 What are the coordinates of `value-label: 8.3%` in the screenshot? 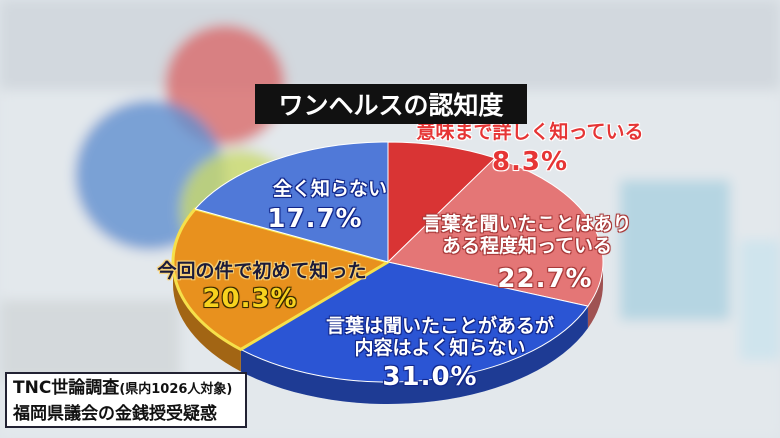 It's located at (530, 162).